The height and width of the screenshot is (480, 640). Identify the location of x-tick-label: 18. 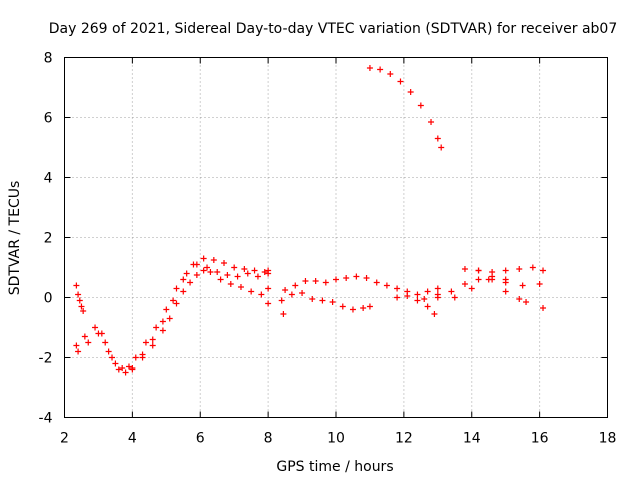
(608, 439).